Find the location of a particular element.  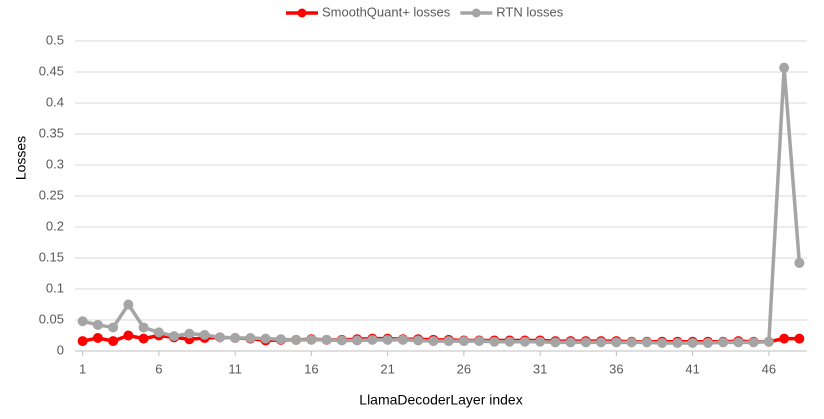

x-tick-label: 46 is located at coordinates (769, 368).